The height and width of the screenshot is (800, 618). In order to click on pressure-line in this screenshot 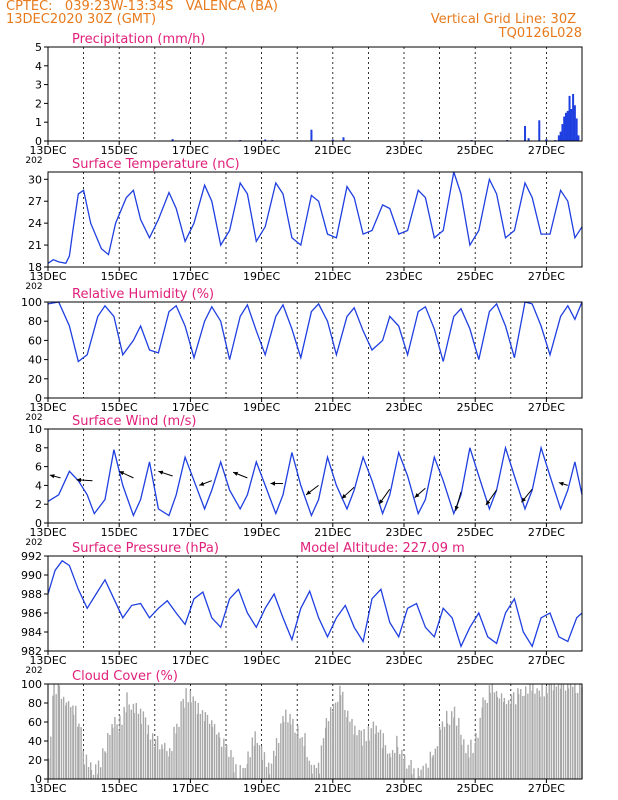, I will do `click(315, 604)`.